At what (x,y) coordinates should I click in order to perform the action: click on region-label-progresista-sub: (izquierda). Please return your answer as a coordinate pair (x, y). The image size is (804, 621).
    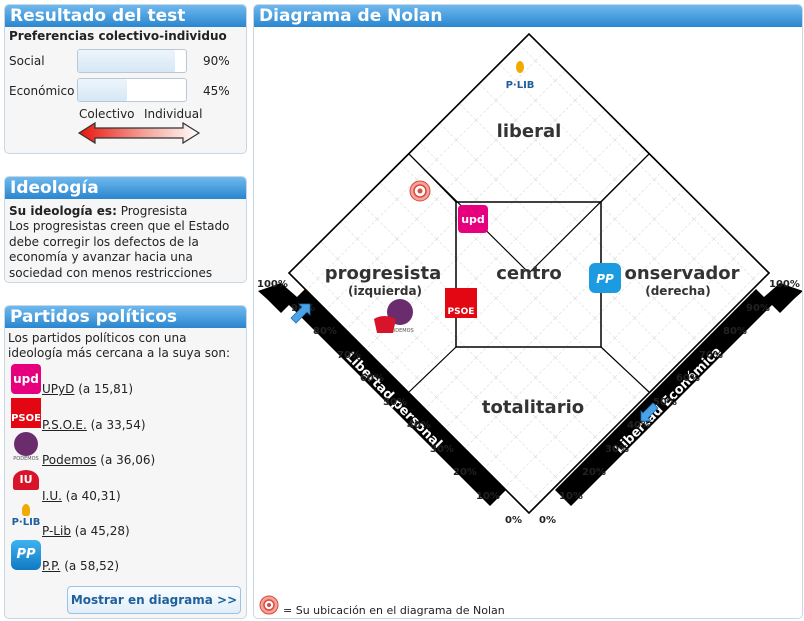
    Looking at the image, I should click on (385, 291).